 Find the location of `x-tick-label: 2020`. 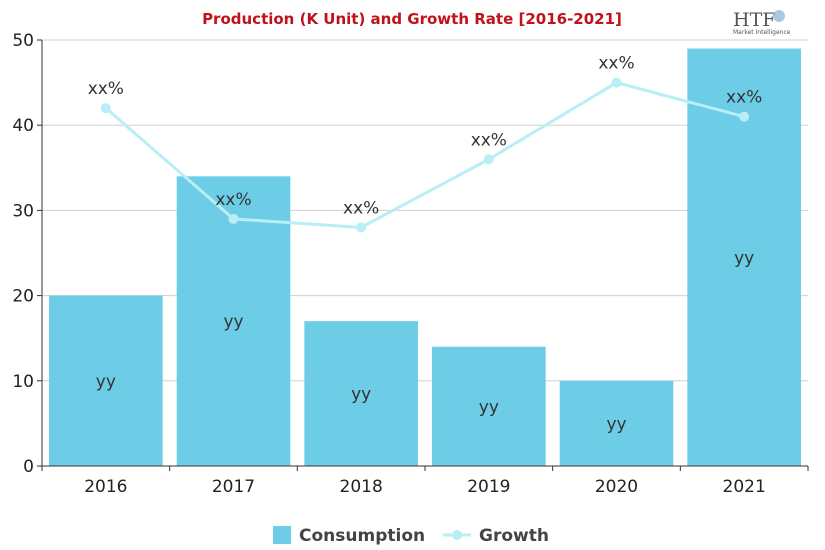

x-tick-label: 2020 is located at coordinates (616, 487).